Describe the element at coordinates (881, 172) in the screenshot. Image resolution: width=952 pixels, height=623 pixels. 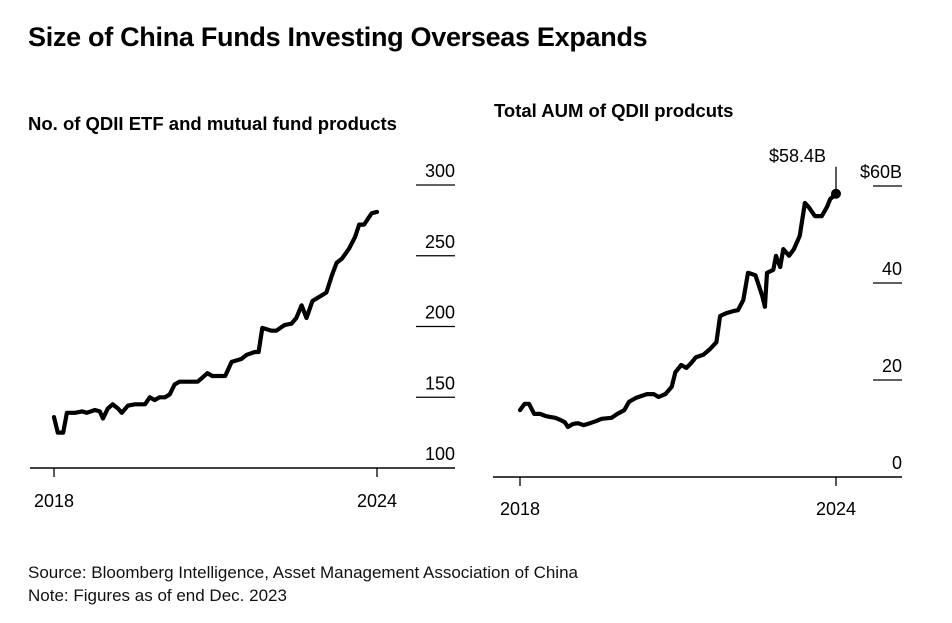
I see `y-tick-label: $60B` at that location.